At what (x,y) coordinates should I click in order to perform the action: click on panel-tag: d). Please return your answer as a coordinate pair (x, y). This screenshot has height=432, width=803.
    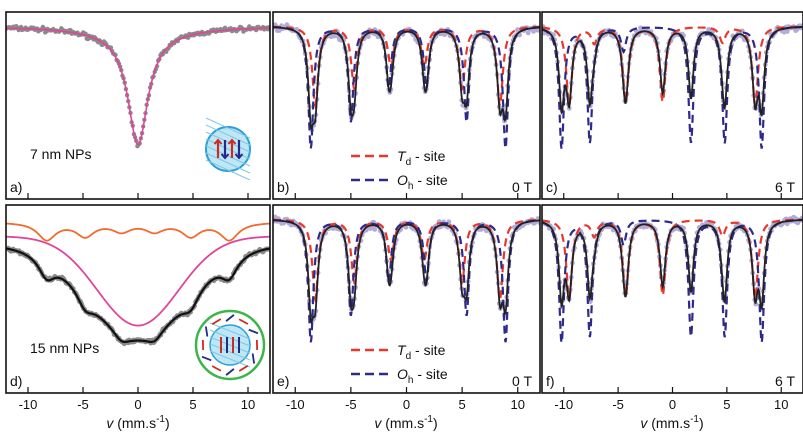
    Looking at the image, I should click on (16, 381).